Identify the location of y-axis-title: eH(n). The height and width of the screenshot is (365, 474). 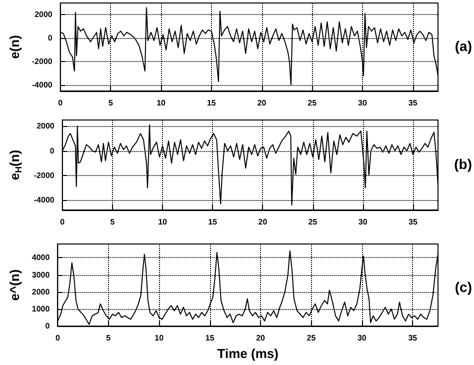
(15, 165).